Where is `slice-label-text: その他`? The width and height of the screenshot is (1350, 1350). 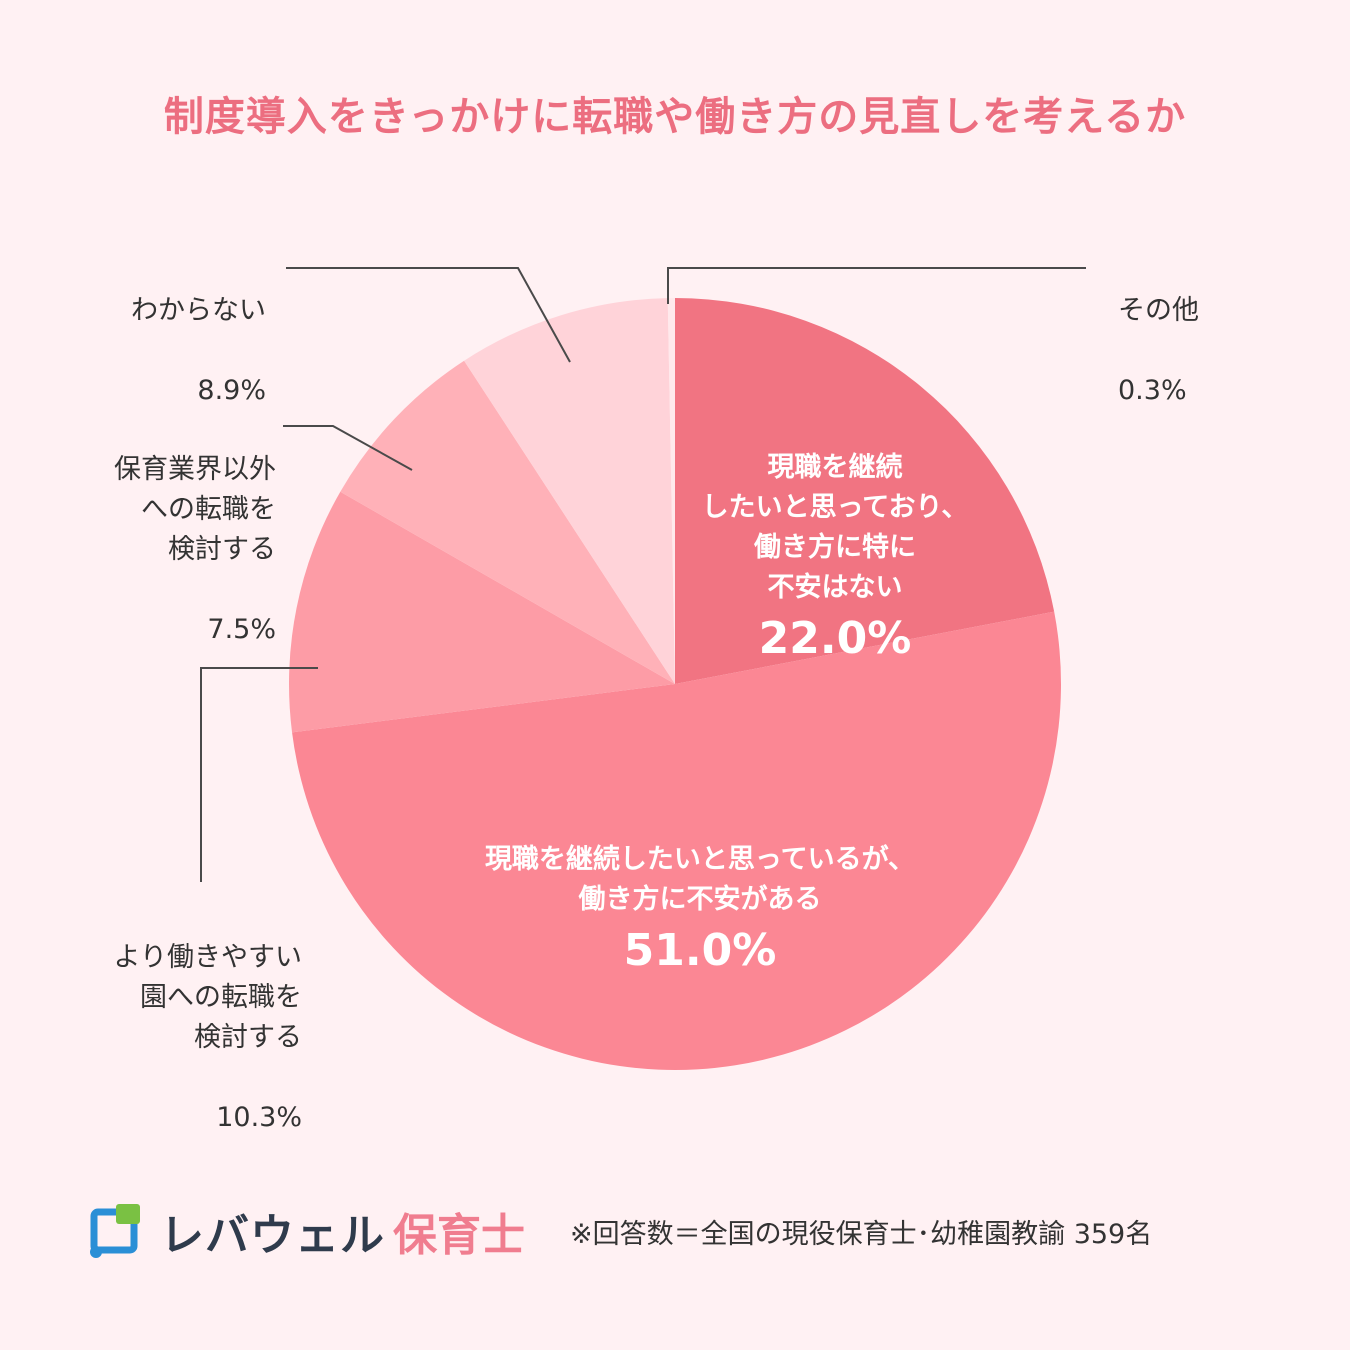 slice-label-text: その他 is located at coordinates (1158, 310).